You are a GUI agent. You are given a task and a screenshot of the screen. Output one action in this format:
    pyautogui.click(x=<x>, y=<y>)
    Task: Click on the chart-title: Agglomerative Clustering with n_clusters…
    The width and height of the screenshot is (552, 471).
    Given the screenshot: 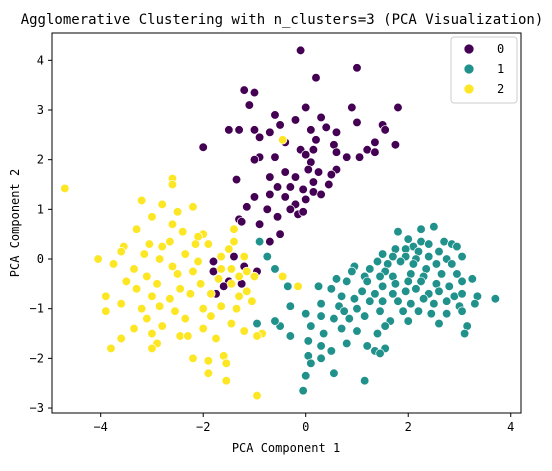 What is the action you would take?
    pyautogui.click(x=282, y=20)
    